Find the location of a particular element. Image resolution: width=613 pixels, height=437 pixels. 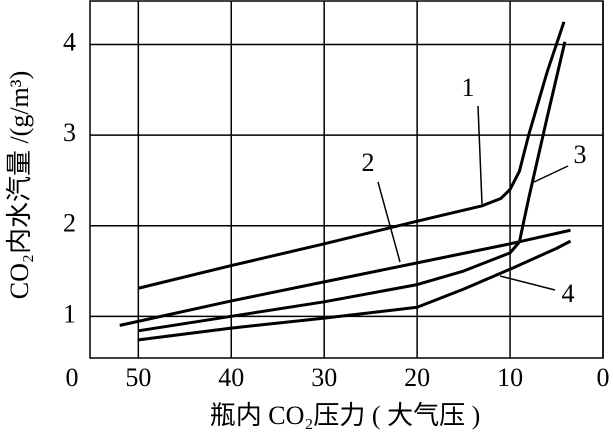

series-label: 2 is located at coordinates (368, 162).